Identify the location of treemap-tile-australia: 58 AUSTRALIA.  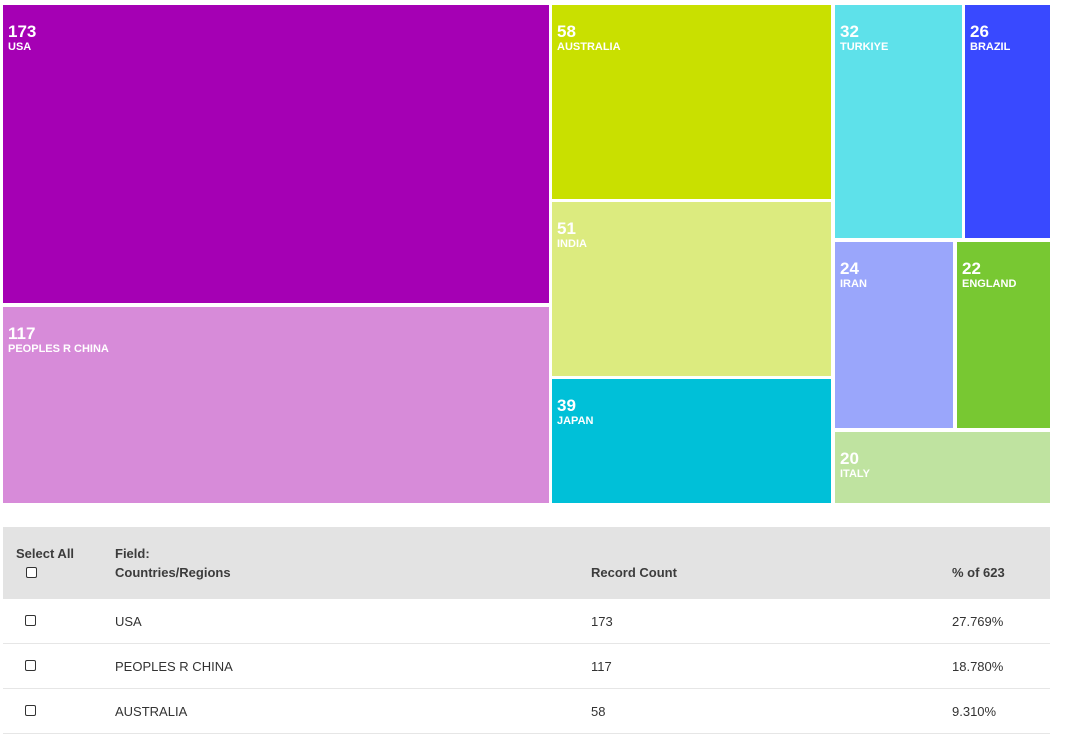
(691, 102).